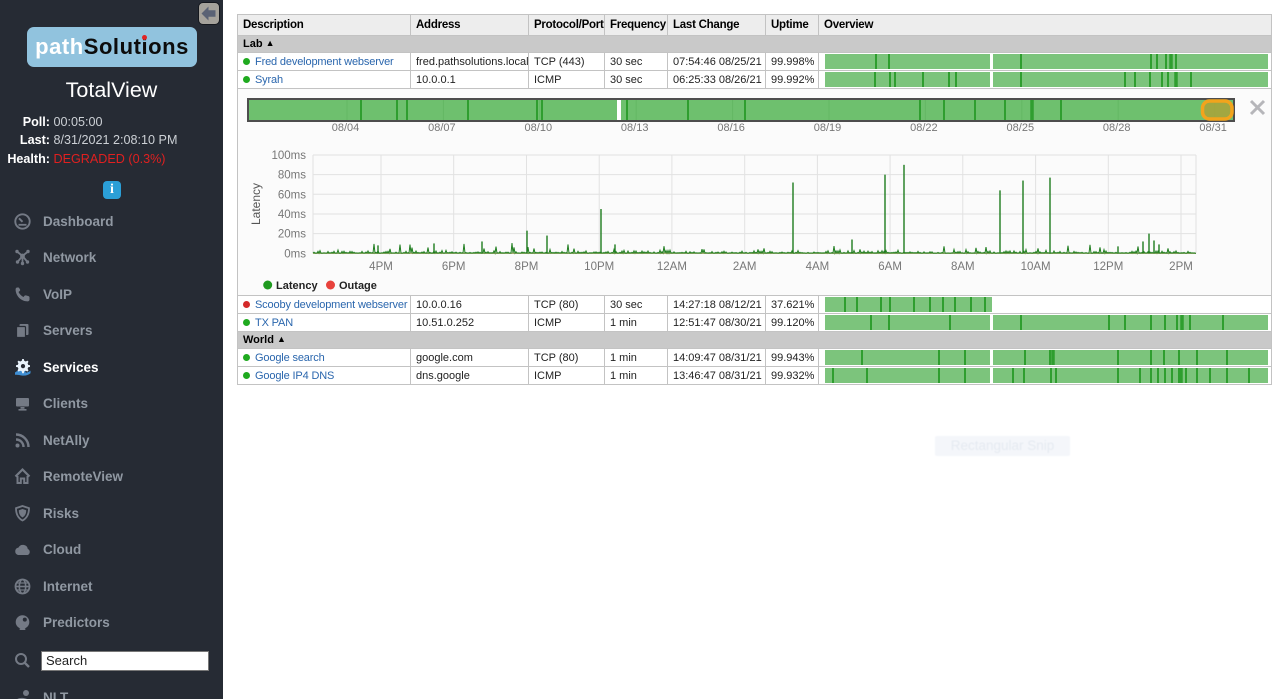  What do you see at coordinates (288, 156) in the screenshot?
I see `svg-text: 100ms` at bounding box center [288, 156].